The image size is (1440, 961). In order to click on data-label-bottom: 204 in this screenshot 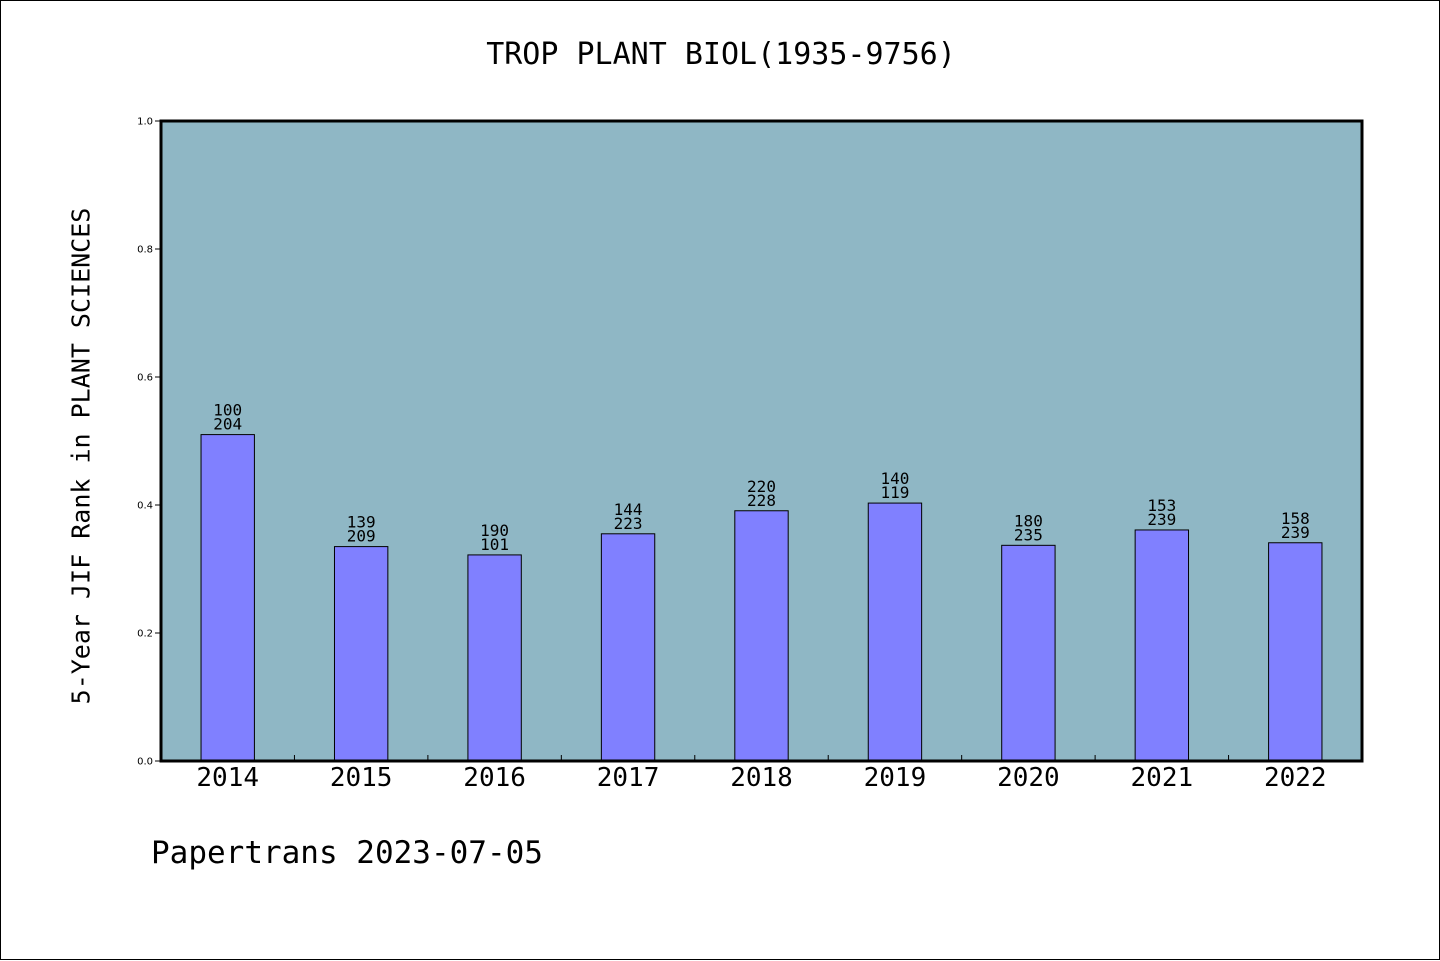, I will do `click(227, 424)`.